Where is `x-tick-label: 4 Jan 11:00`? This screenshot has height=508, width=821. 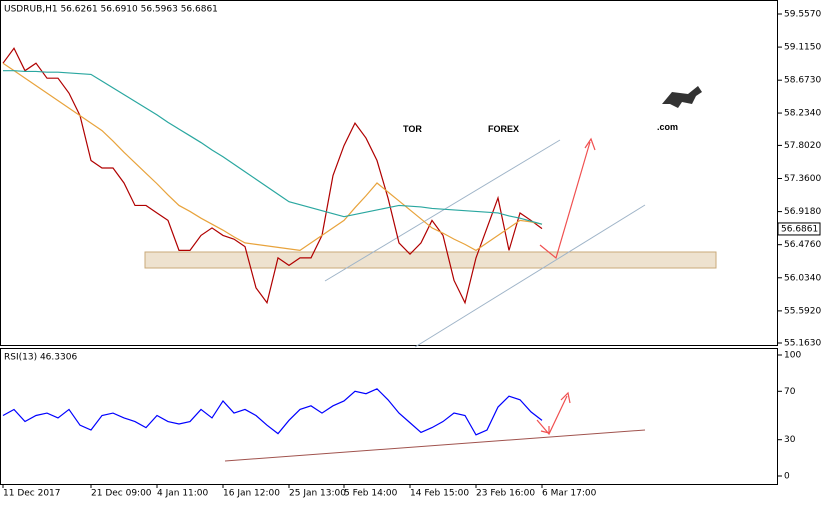 x-tick-label: 4 Jan 11:00 is located at coordinates (183, 494).